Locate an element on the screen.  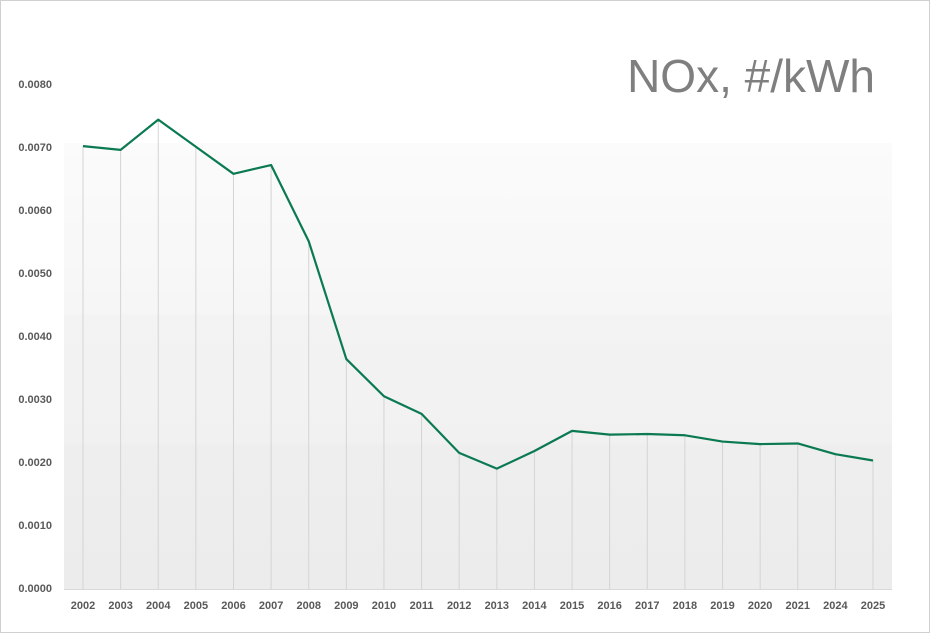
x-tick-label: 2014 is located at coordinates (534, 606).